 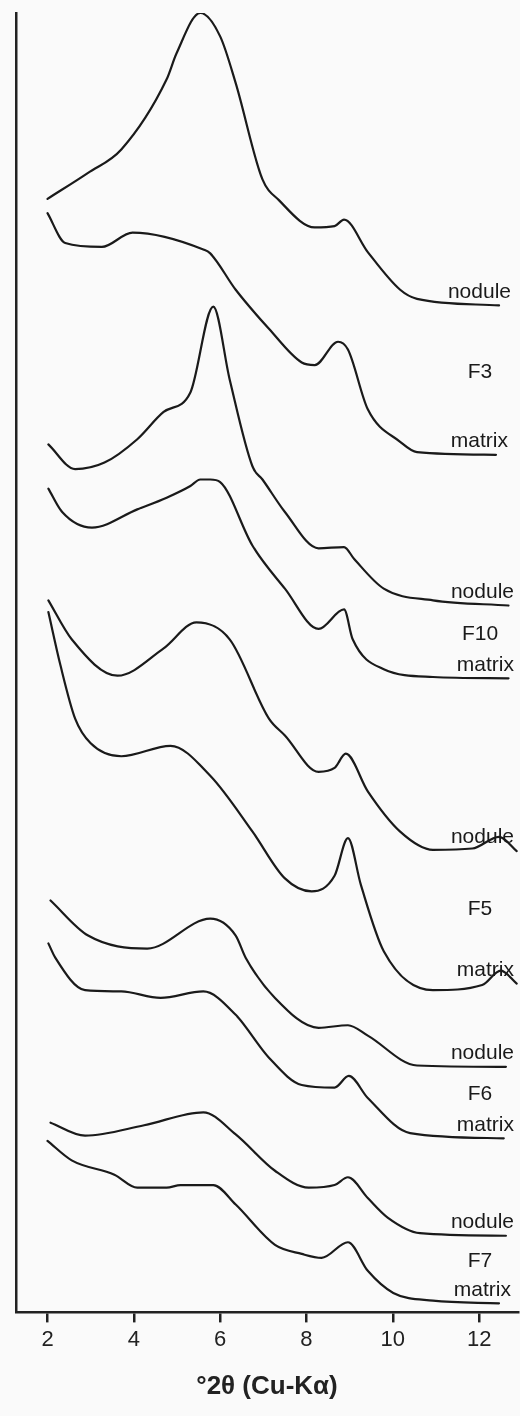 What do you see at coordinates (480, 1260) in the screenshot?
I see `annotation: F7` at bounding box center [480, 1260].